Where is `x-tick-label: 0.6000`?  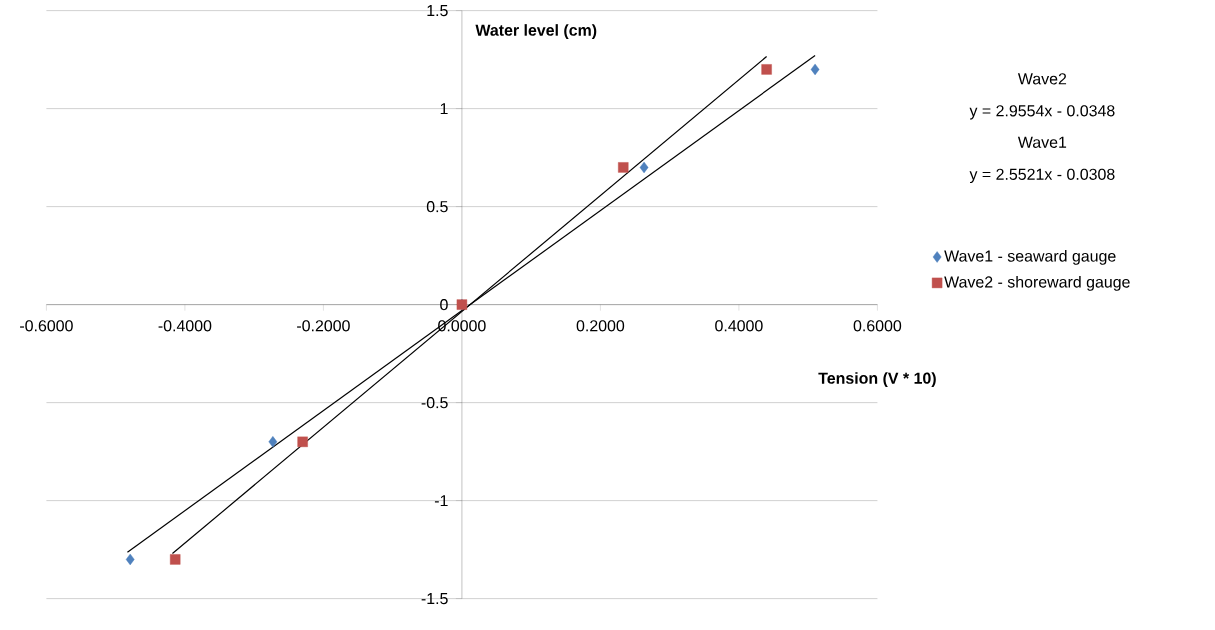
x-tick-label: 0.6000 is located at coordinates (877, 326).